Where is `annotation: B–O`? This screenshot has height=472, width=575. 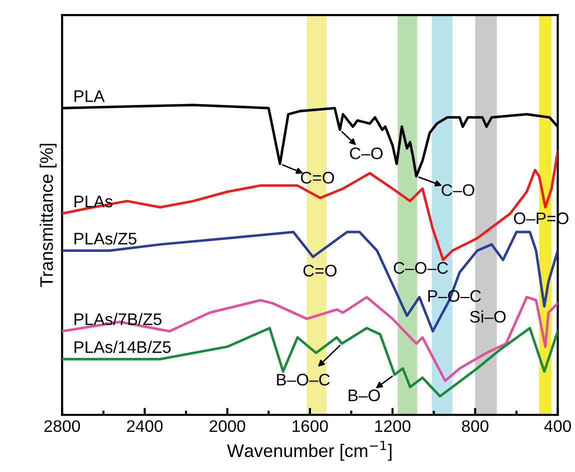 annotation: B–O is located at coordinates (364, 395).